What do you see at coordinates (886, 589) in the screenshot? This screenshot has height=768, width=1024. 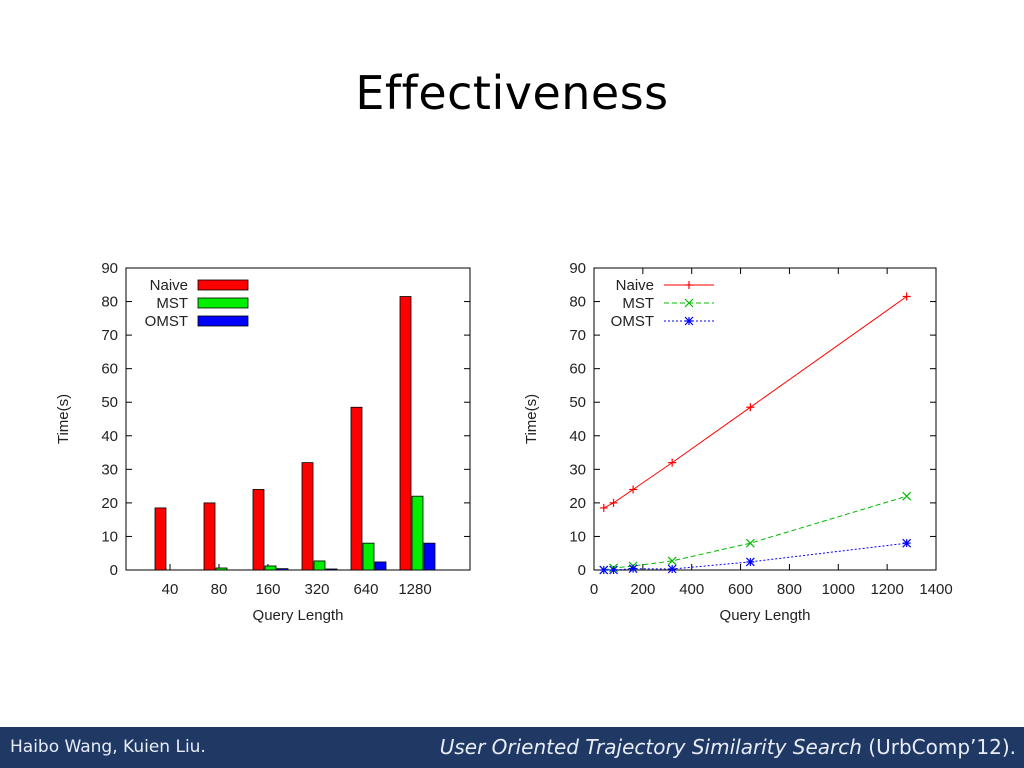 I see `x-tick-label: 1200` at bounding box center [886, 589].